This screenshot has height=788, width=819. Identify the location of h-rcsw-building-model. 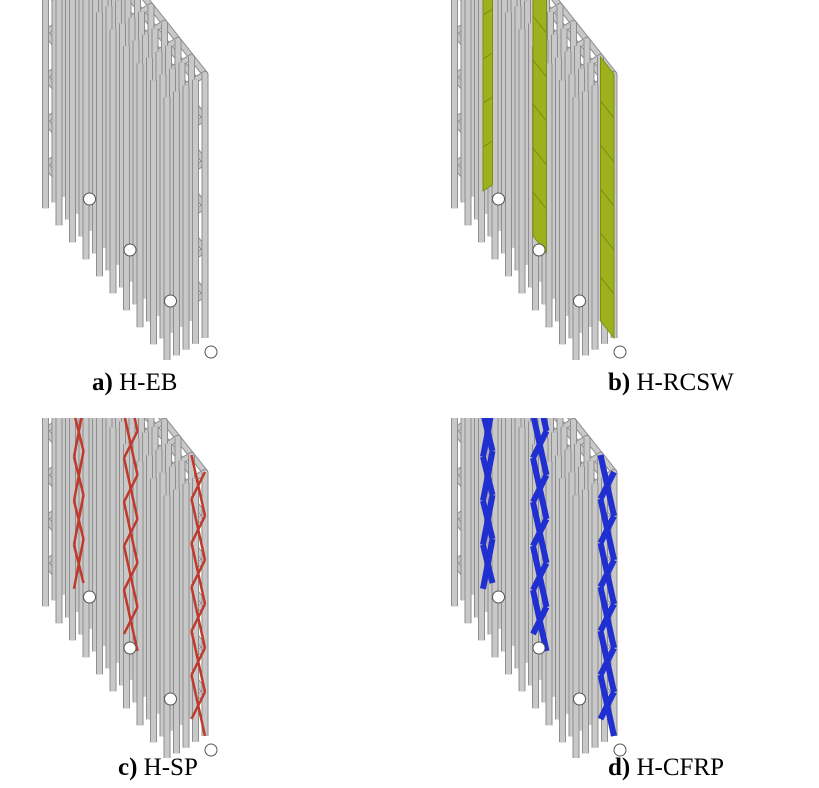
(539, 180).